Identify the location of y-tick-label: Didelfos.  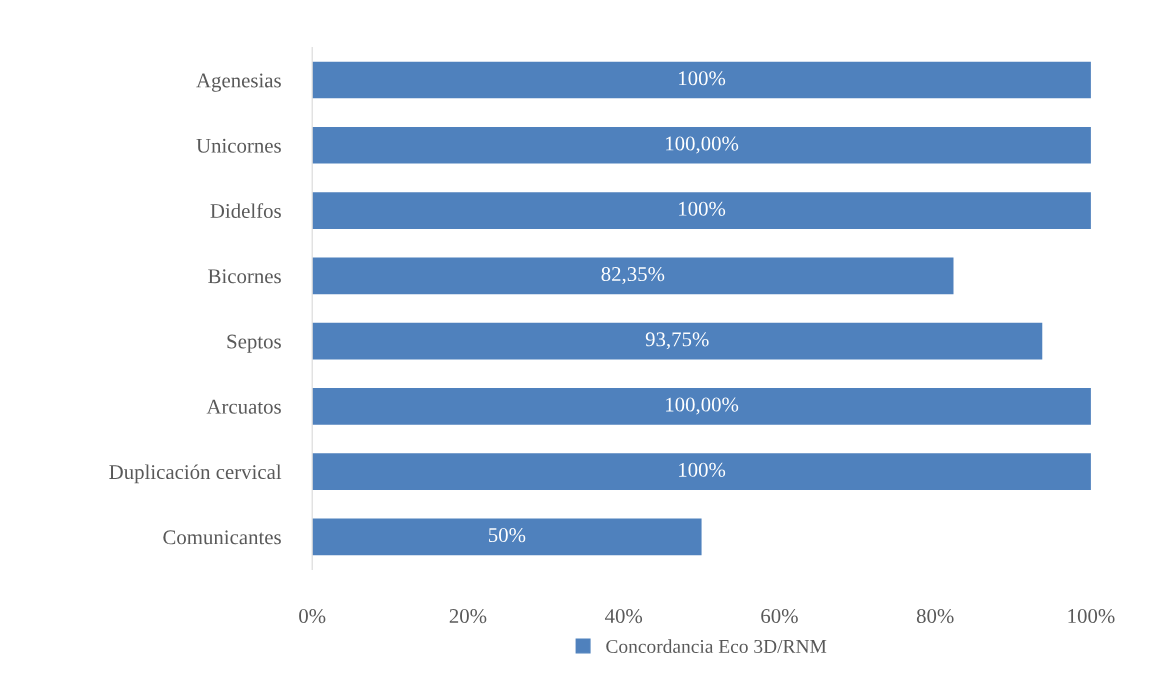
(245, 211).